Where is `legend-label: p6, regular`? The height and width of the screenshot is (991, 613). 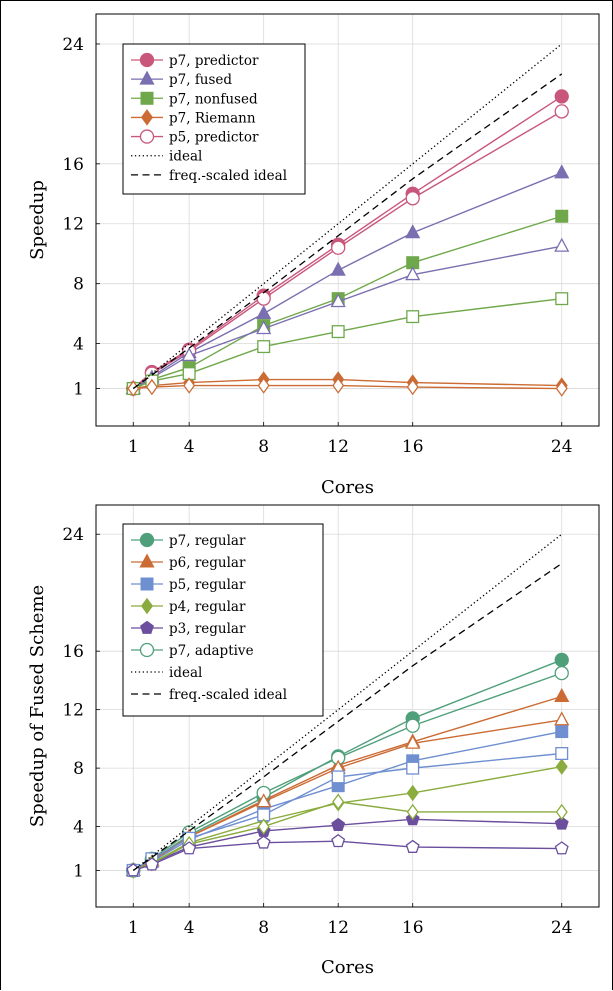
legend-label: p6, regular is located at coordinates (207, 563).